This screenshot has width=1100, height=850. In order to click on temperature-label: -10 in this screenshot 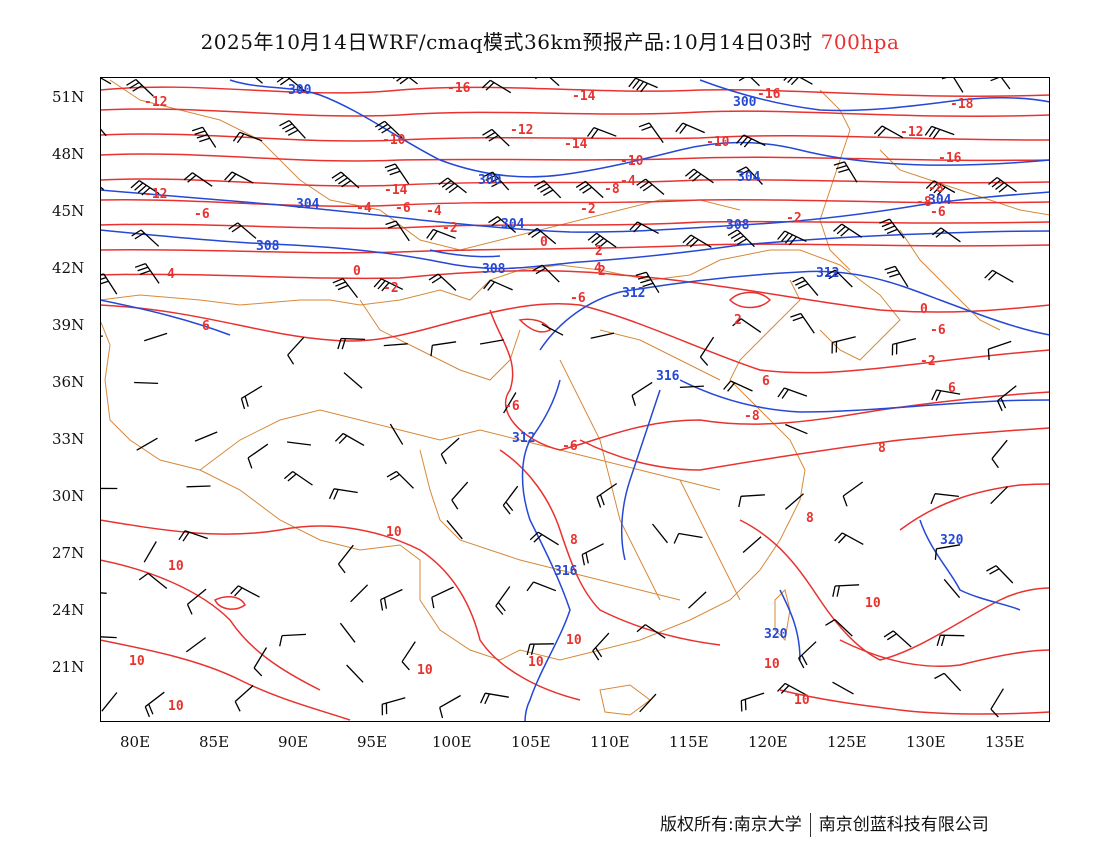, I will do `click(718, 142)`.